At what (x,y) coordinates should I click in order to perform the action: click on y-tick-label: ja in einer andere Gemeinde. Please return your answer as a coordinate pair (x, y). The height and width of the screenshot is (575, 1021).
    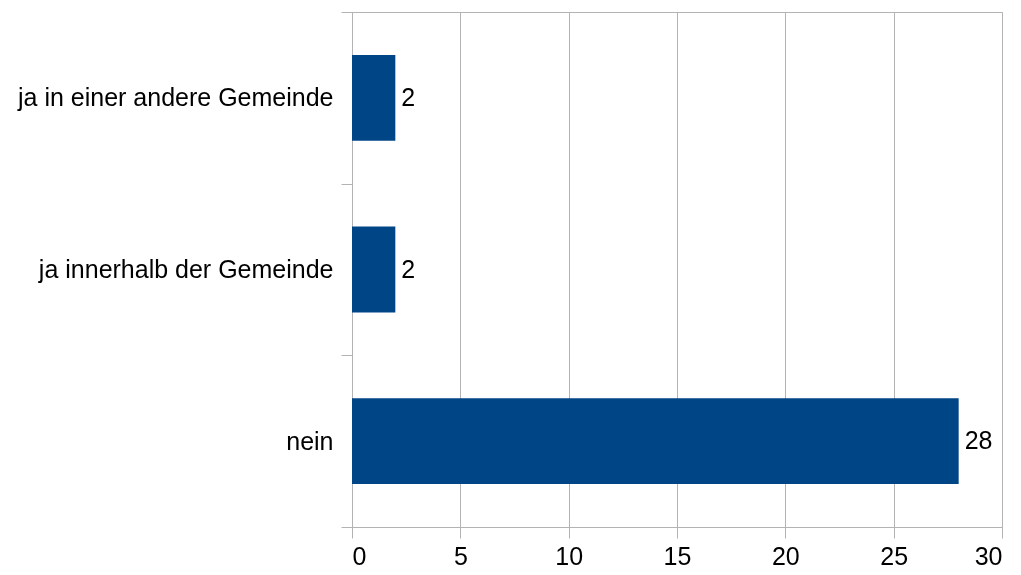
    Looking at the image, I should click on (175, 97).